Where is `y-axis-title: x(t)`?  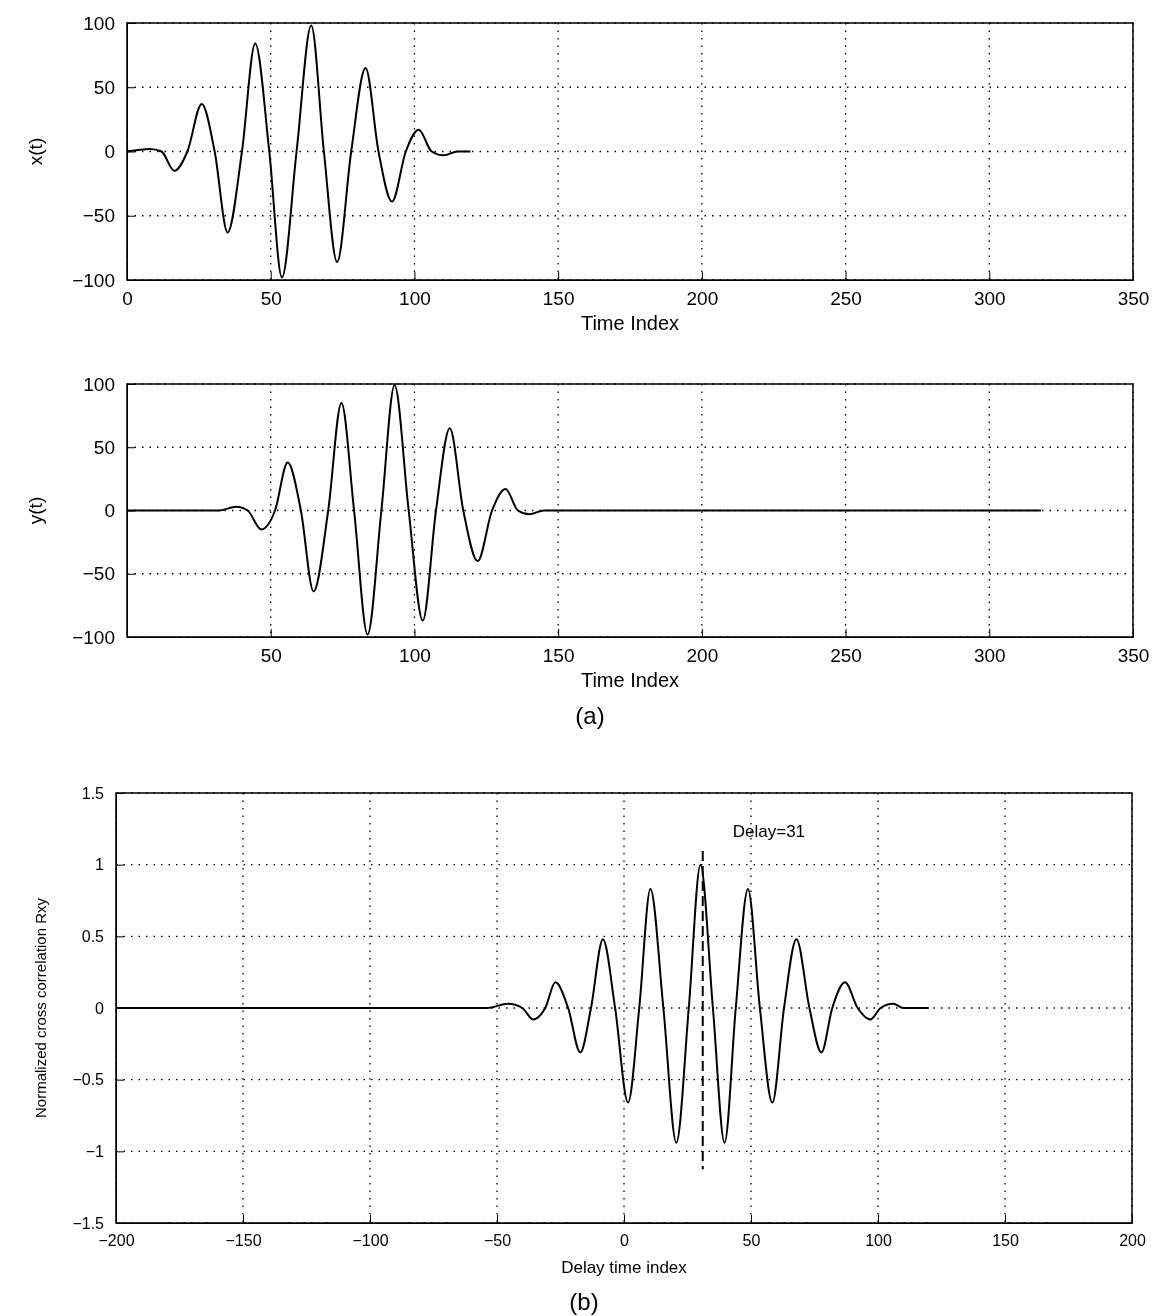
y-axis-title: x(t) is located at coordinates (35, 151).